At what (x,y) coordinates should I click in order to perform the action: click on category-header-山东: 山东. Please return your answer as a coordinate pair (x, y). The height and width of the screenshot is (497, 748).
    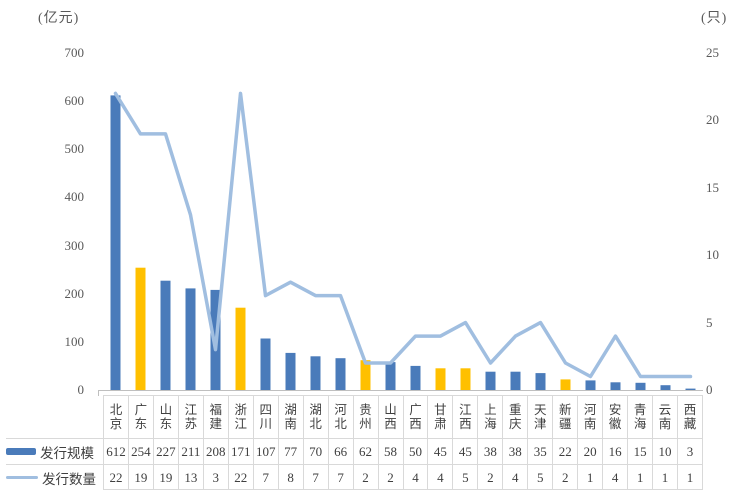
    Looking at the image, I should click on (165, 416).